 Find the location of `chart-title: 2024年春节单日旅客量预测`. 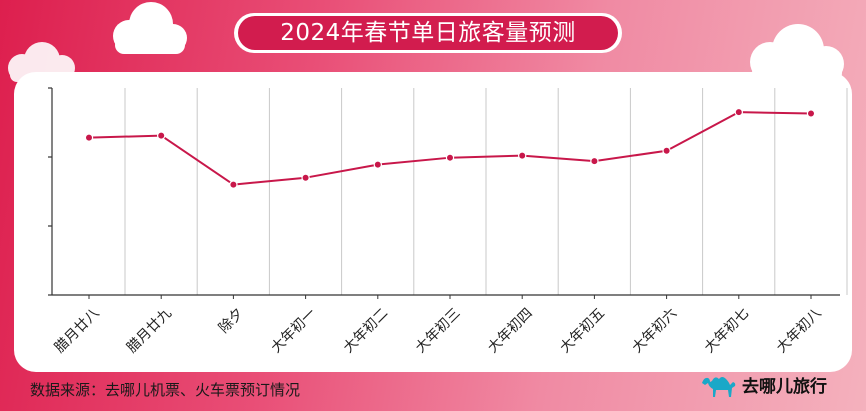

chart-title: 2024年春节单日旅客量预测 is located at coordinates (428, 33).